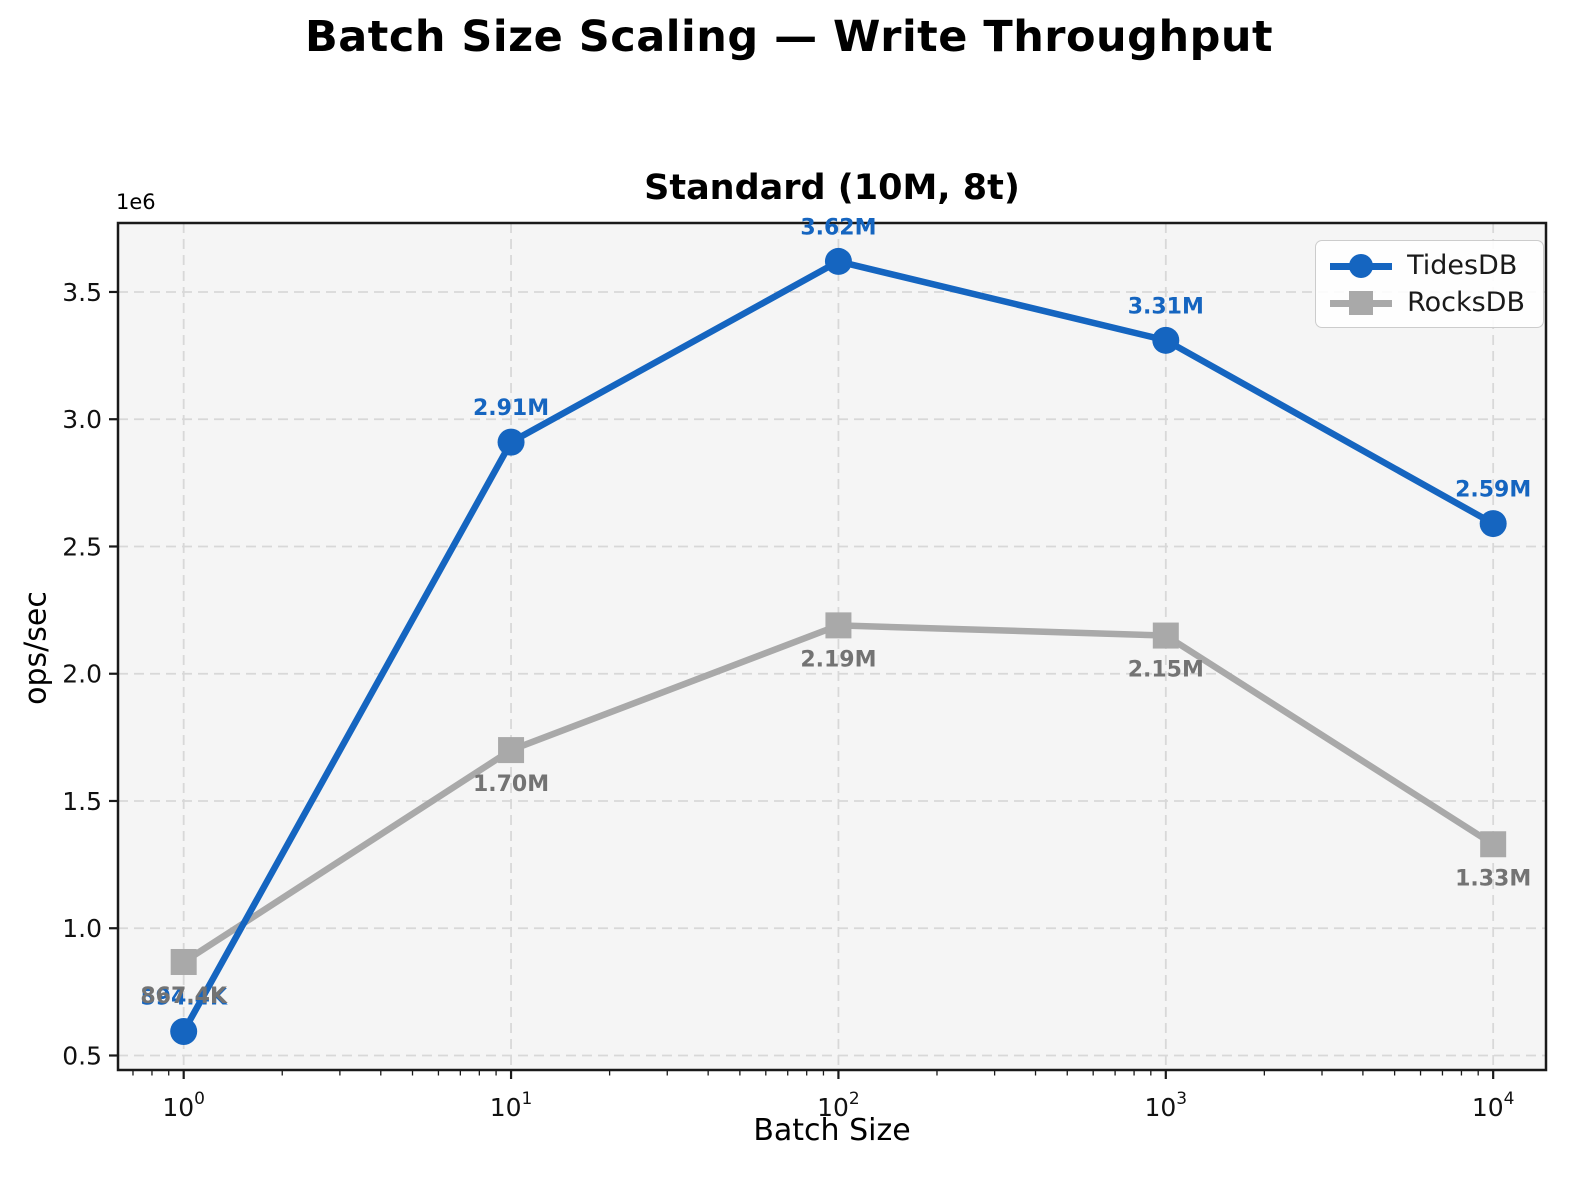 Image resolution: width=1578 pixels, height=1179 pixels. What do you see at coordinates (838, 659) in the screenshot?
I see `point-label-rocksdb: 2.19M` at bounding box center [838, 659].